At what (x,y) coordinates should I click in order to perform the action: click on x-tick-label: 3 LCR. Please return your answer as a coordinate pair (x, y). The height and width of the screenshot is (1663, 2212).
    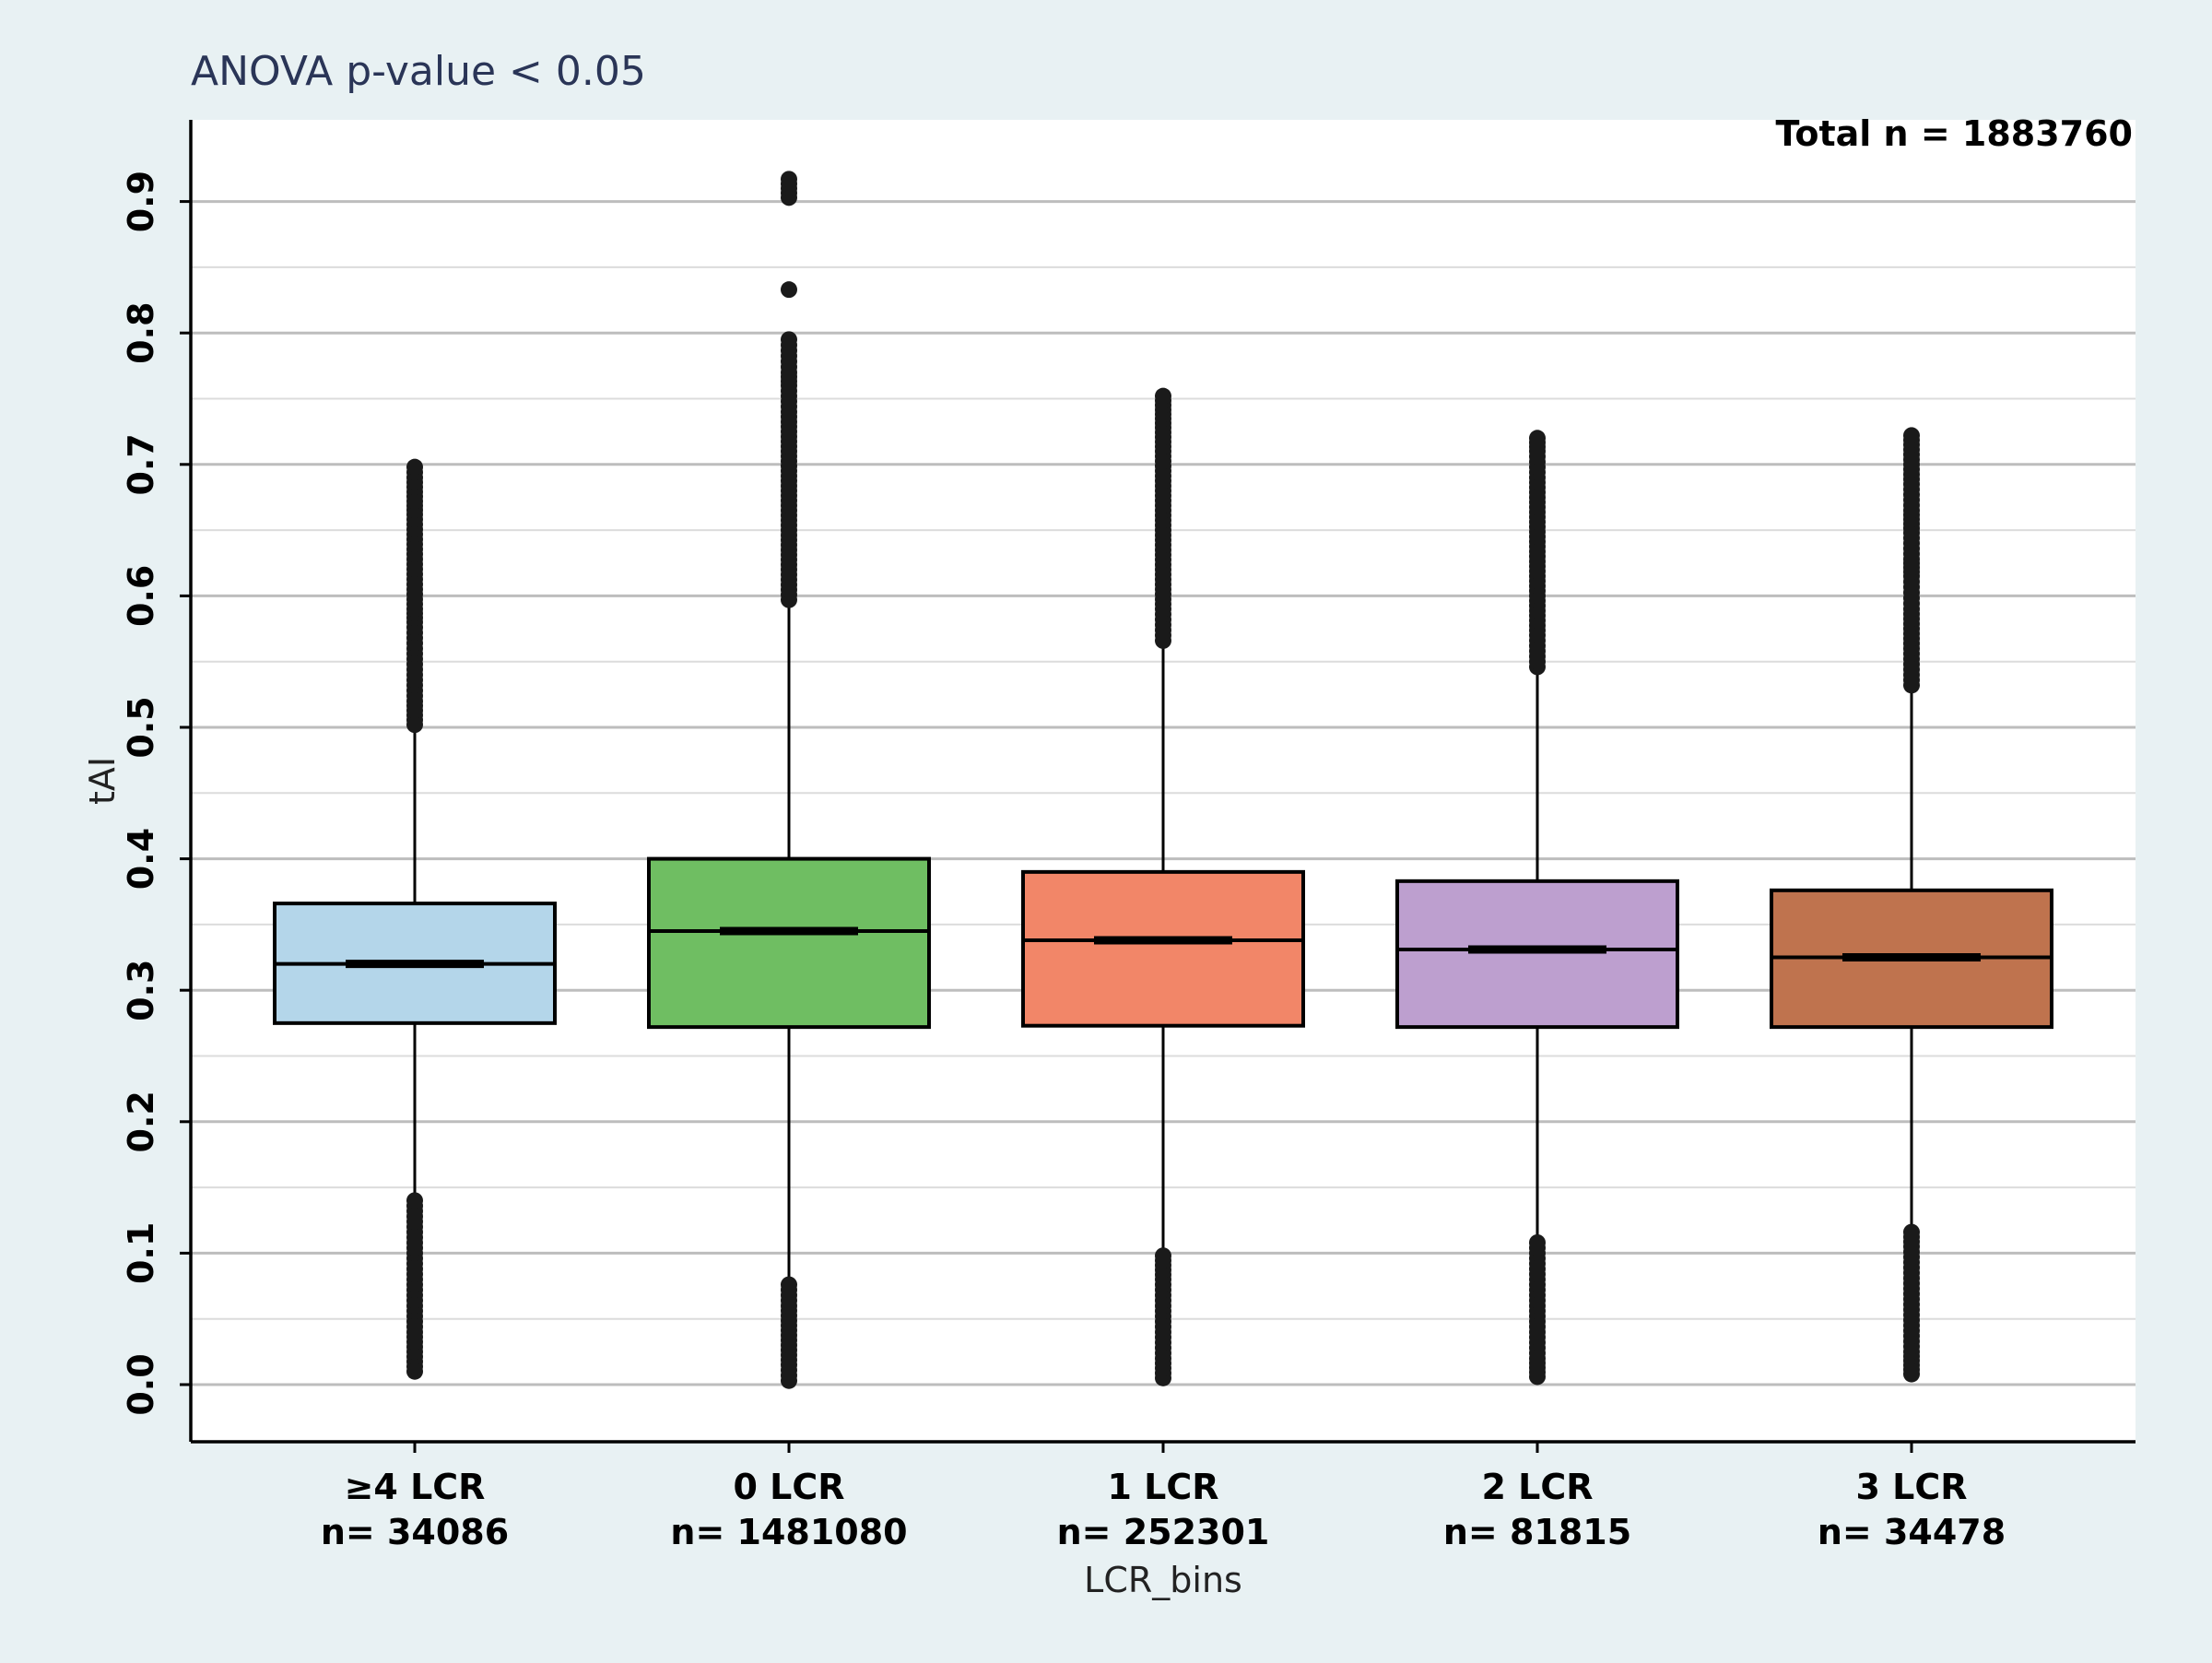
    Looking at the image, I should click on (1911, 1487).